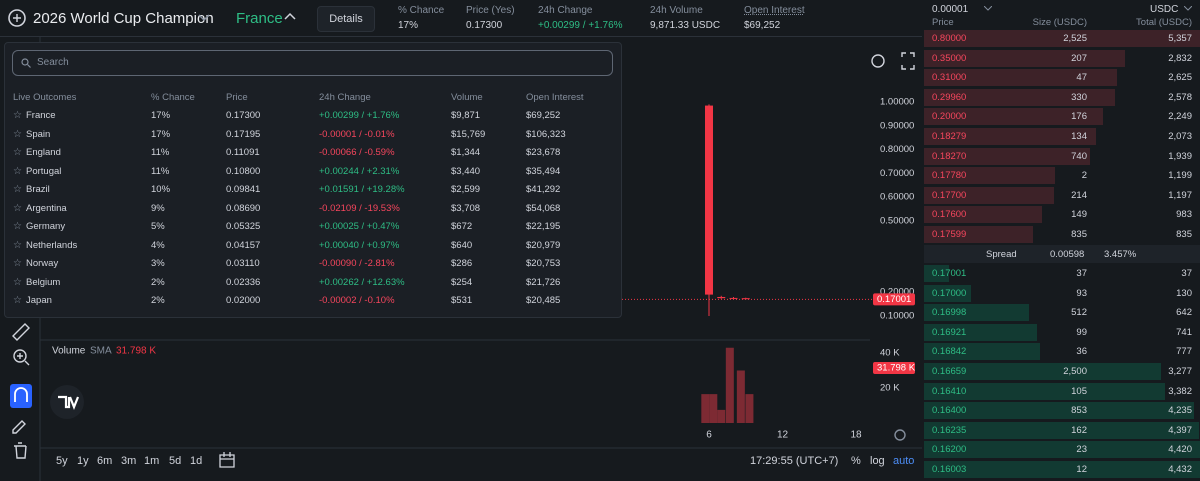 This screenshot has width=1200, height=481. I want to click on book-price: 0.17001, so click(949, 273).